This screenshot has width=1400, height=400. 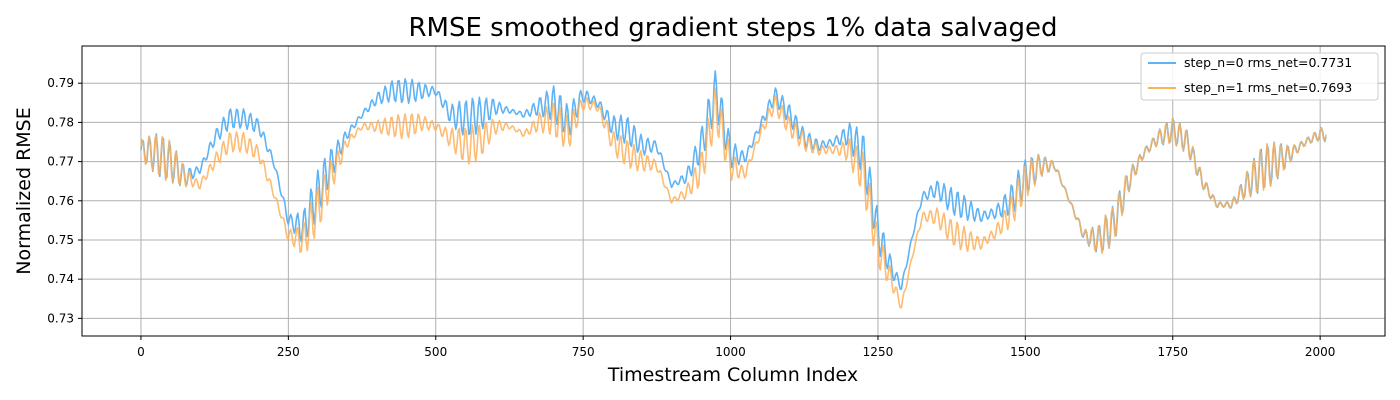 I want to click on y-axis-label: Normalized RMSE, so click(x=24, y=190).